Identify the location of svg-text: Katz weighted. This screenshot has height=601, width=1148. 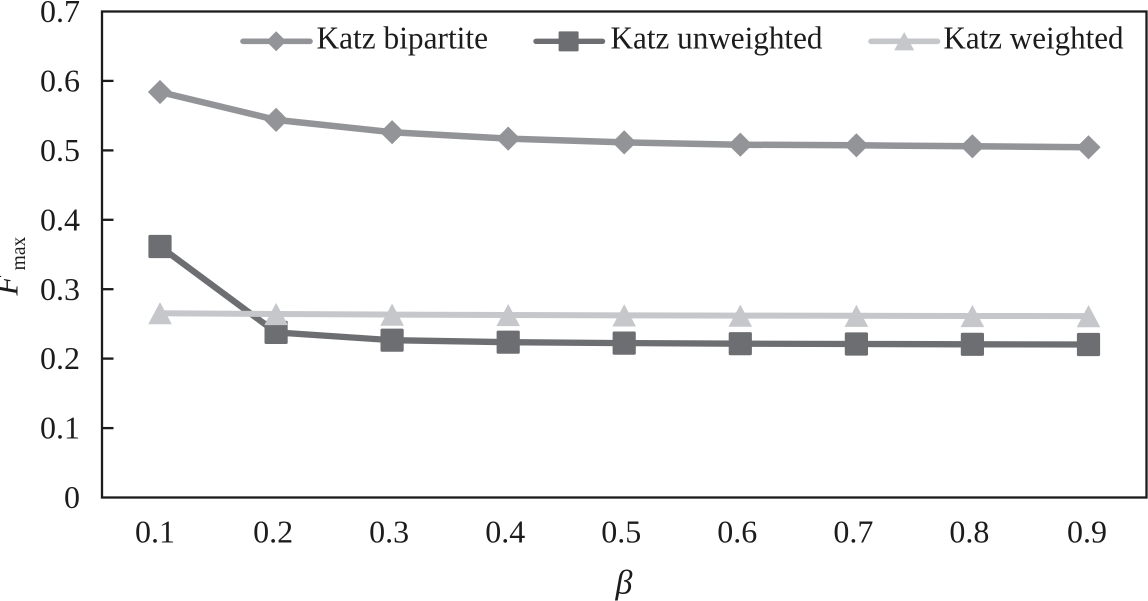
(1034, 38).